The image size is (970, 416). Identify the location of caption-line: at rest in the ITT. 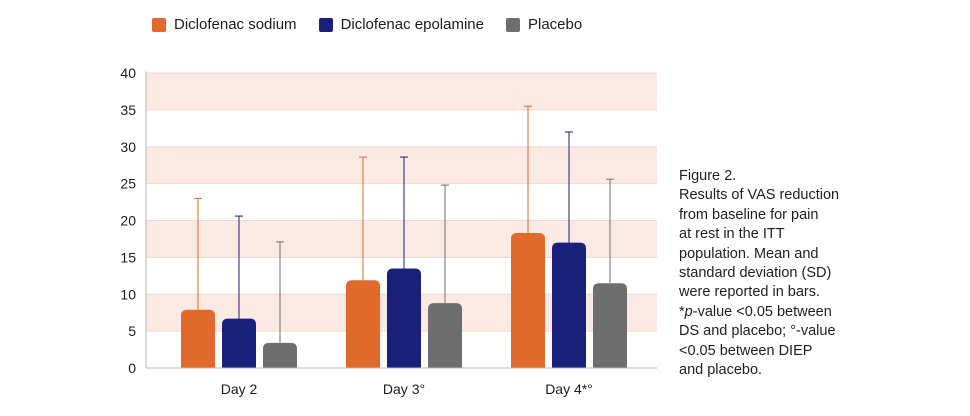
(732, 234).